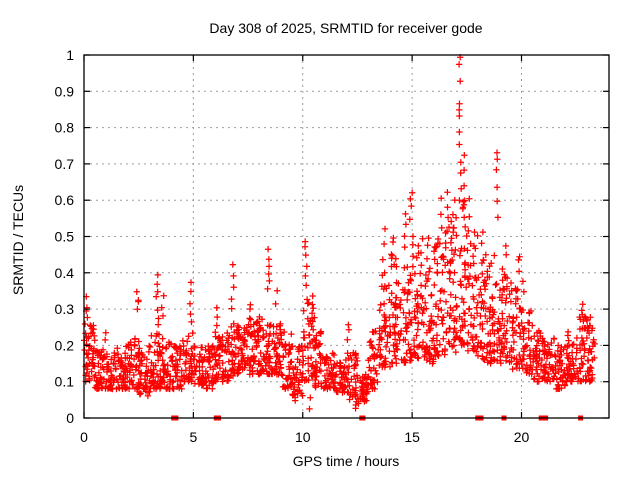 This screenshot has height=480, width=640. I want to click on y-tick-label: 0.1, so click(65, 382).